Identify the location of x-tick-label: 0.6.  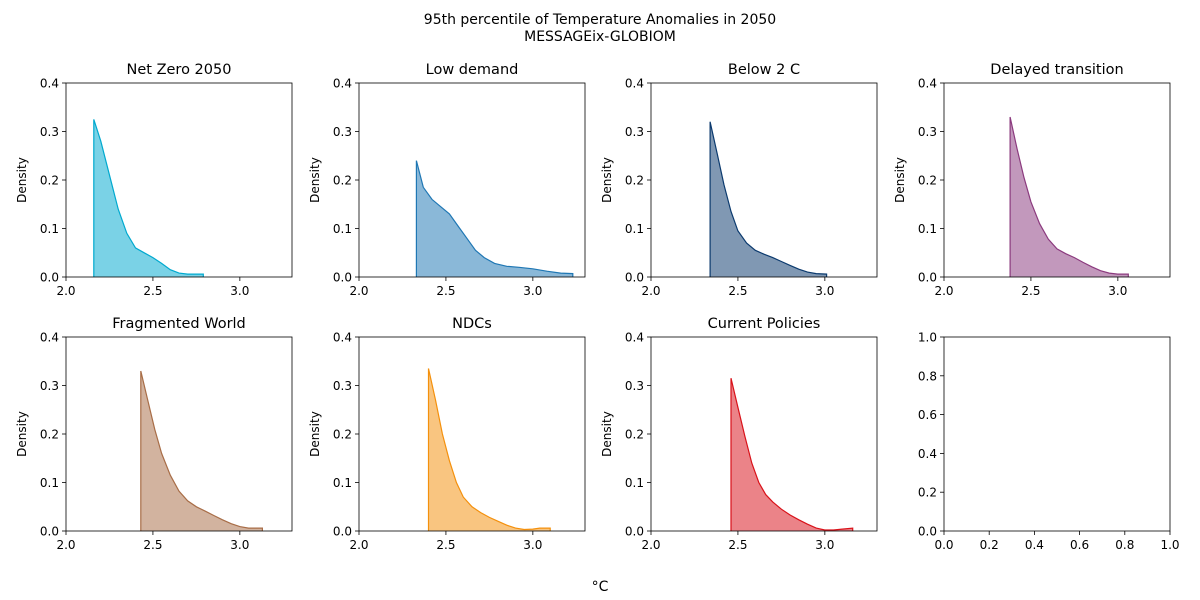
(1079, 545).